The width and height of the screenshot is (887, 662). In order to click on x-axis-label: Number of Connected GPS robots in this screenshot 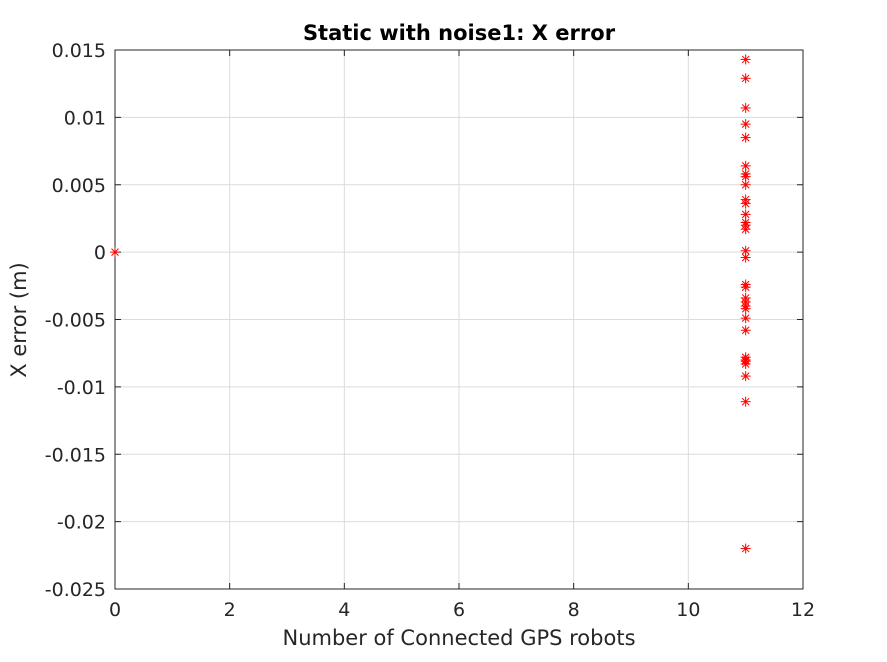, I will do `click(458, 638)`.